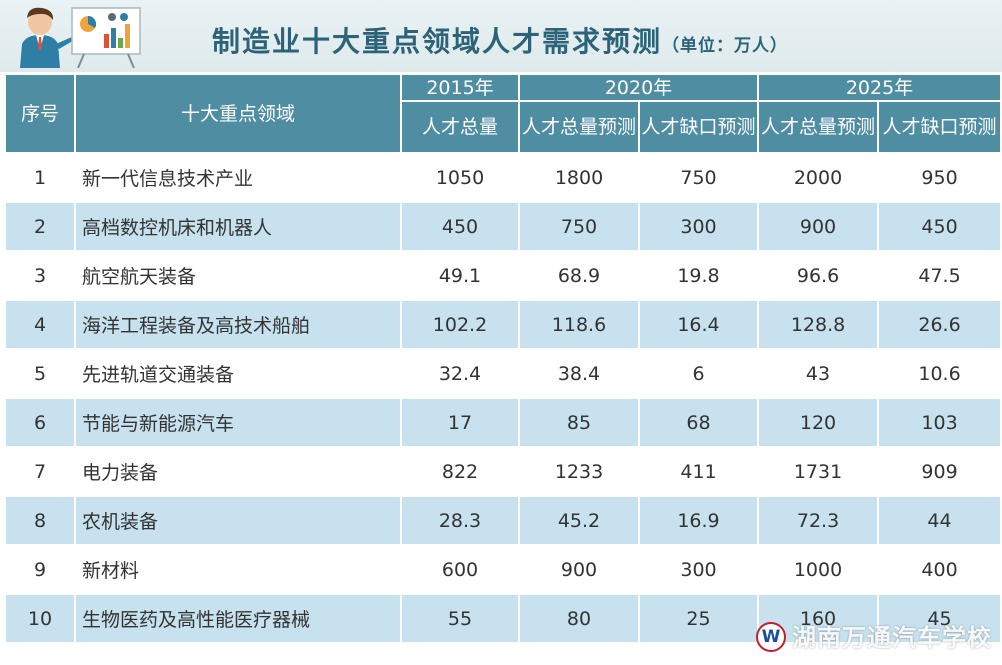 The height and width of the screenshot is (665, 1002). Describe the element at coordinates (40, 226) in the screenshot. I see `cell-index: 2` at that location.